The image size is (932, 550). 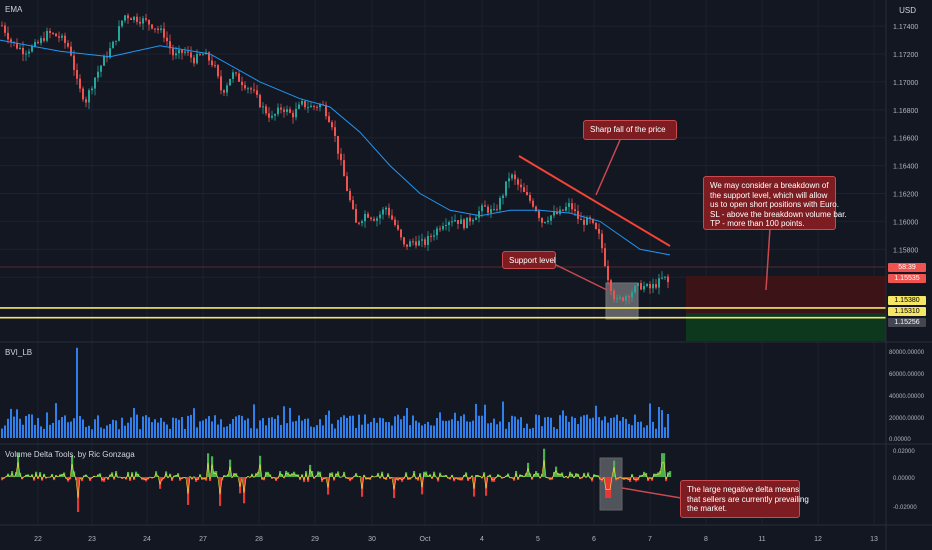 I want to click on sharp-fall-callout: Sharp fall of the price, so click(x=630, y=130).